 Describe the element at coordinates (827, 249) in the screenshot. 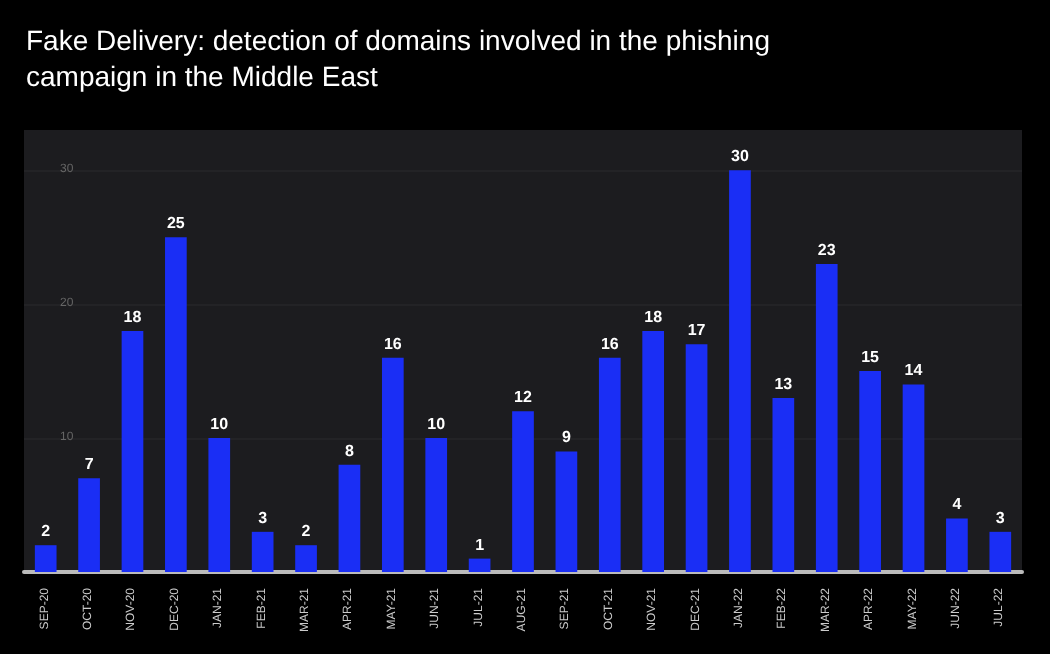

I see `data-label: 23` at that location.